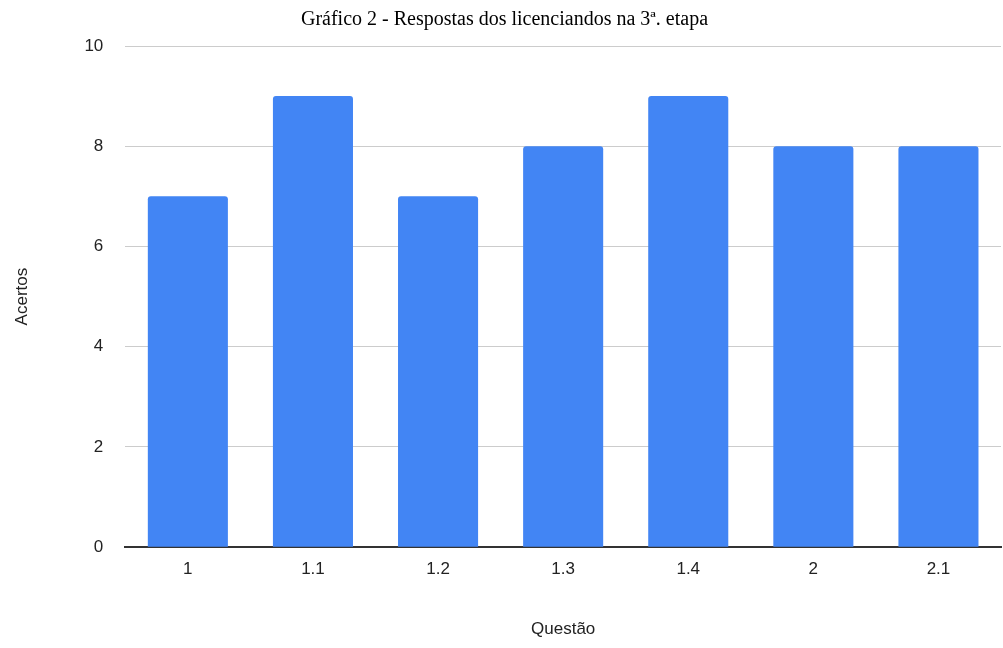 The height and width of the screenshot is (648, 1003). I want to click on x-tick-label: 1.4, so click(688, 569).